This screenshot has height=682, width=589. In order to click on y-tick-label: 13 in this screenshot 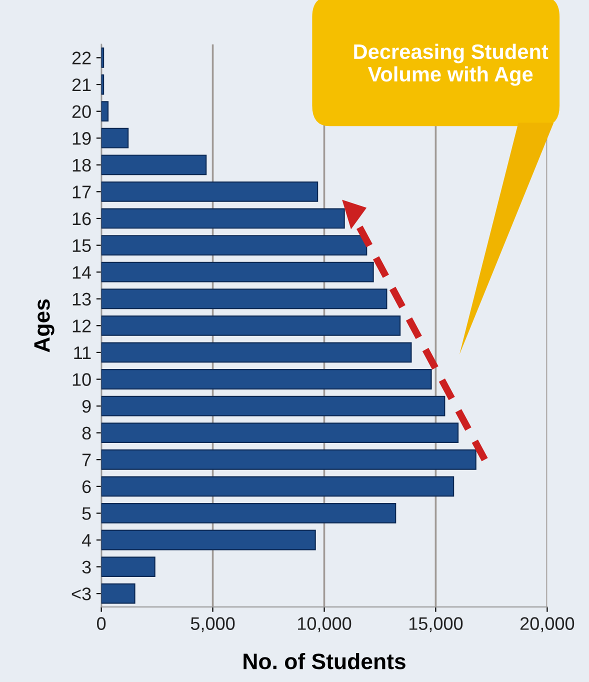, I will do `click(81, 299)`.